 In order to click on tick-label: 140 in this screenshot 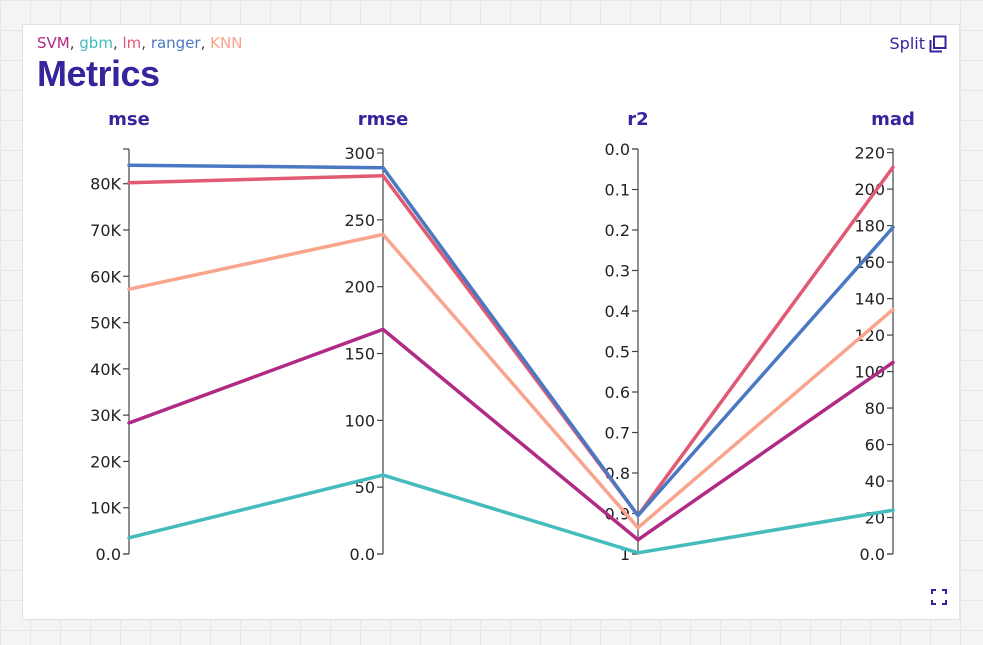, I will do `click(869, 299)`.